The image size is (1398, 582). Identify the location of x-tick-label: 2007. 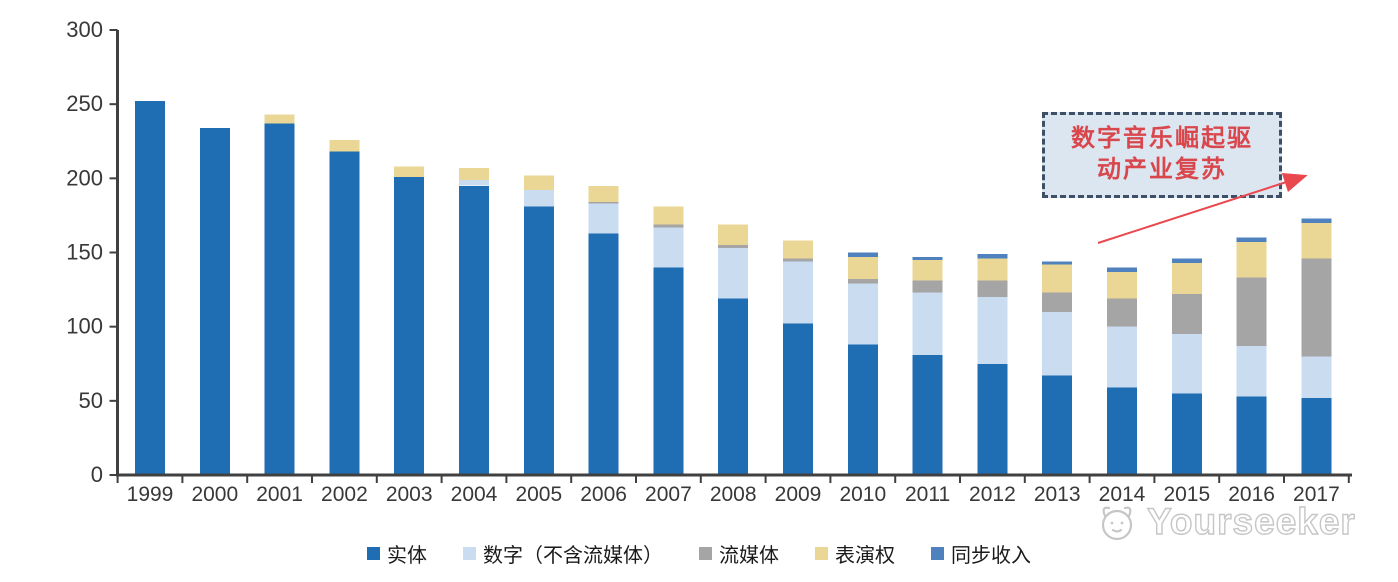
(668, 494).